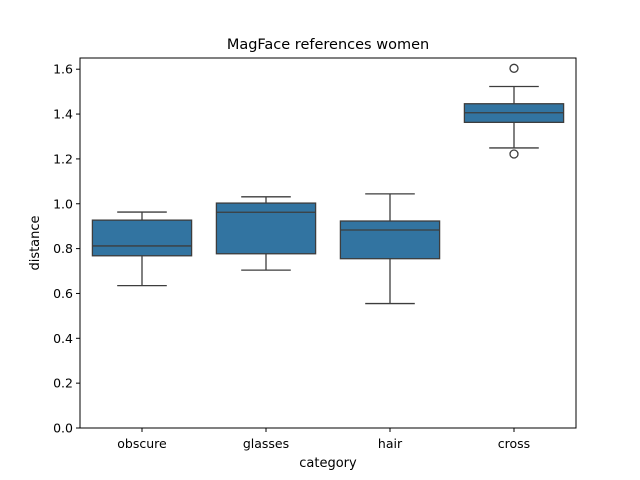  Describe the element at coordinates (63, 428) in the screenshot. I see `y-tick-label: 0.0` at that location.